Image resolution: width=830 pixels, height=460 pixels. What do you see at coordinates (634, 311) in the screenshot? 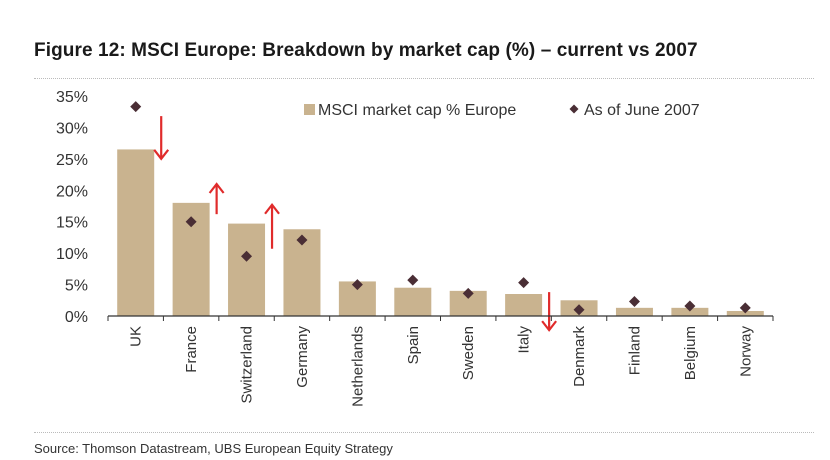
I see `bar-finland` at bounding box center [634, 311].